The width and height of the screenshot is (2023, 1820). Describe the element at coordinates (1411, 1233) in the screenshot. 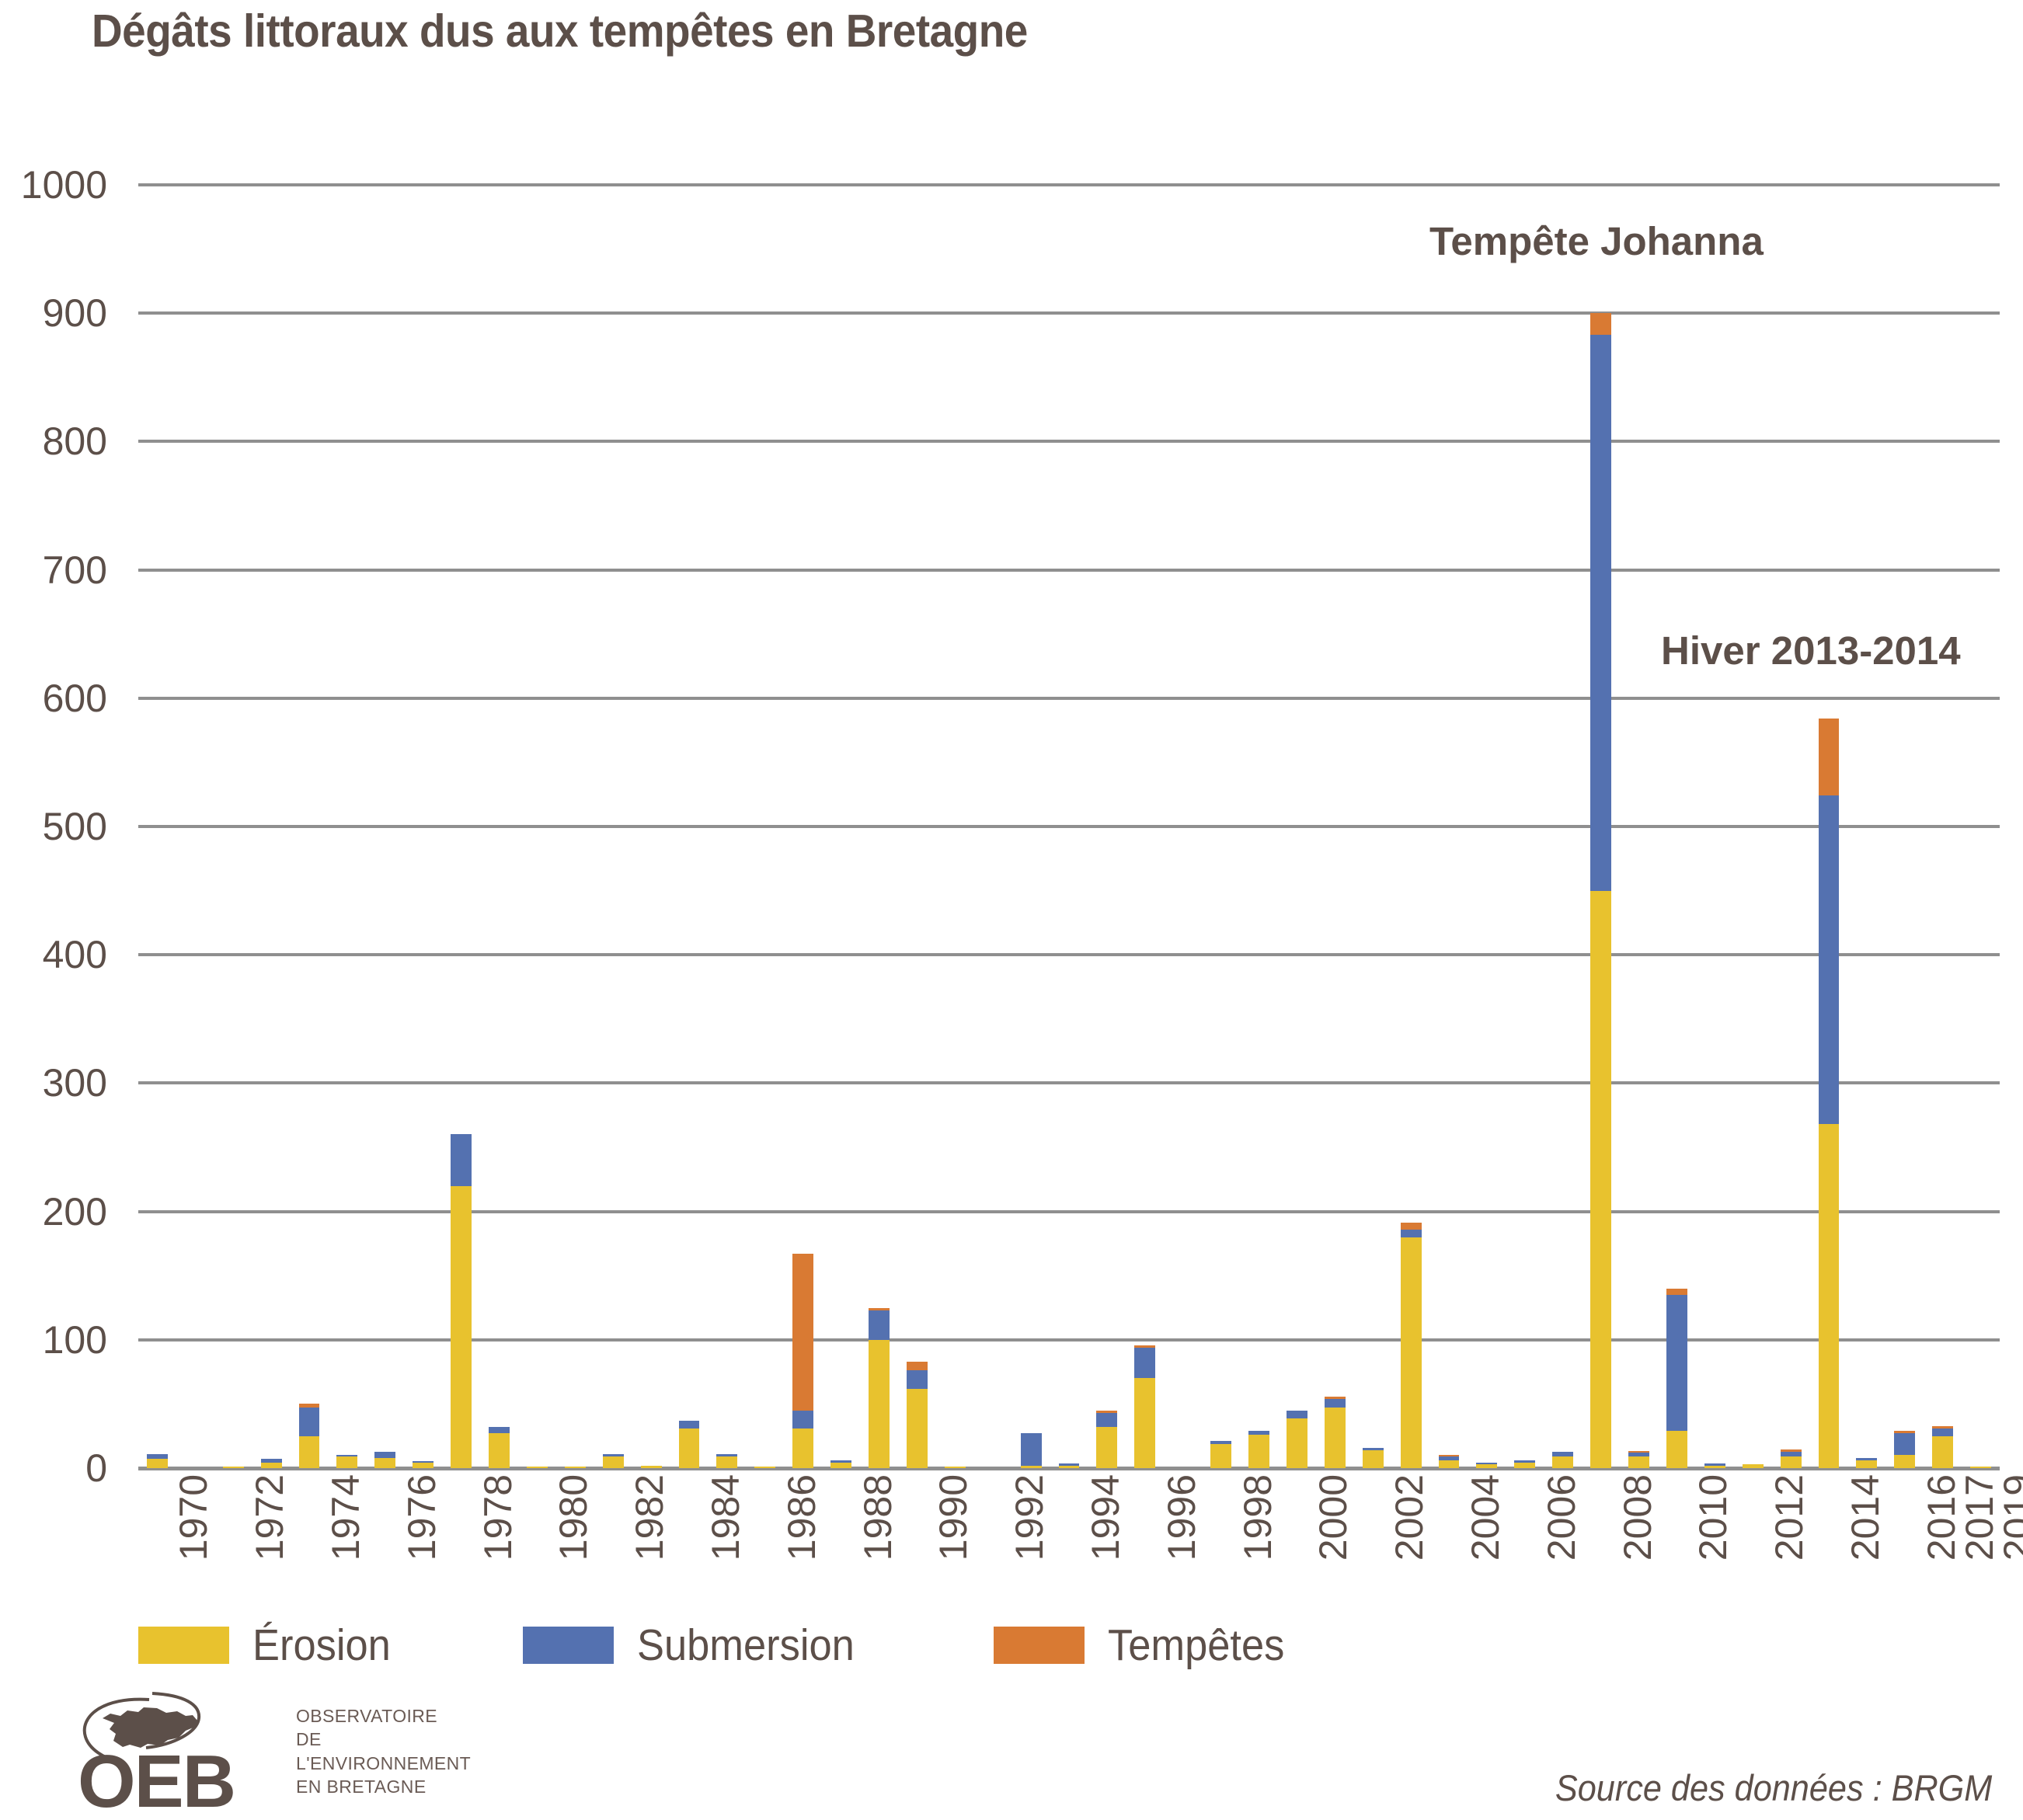

I see `bar-segment-submersion-2003` at that location.